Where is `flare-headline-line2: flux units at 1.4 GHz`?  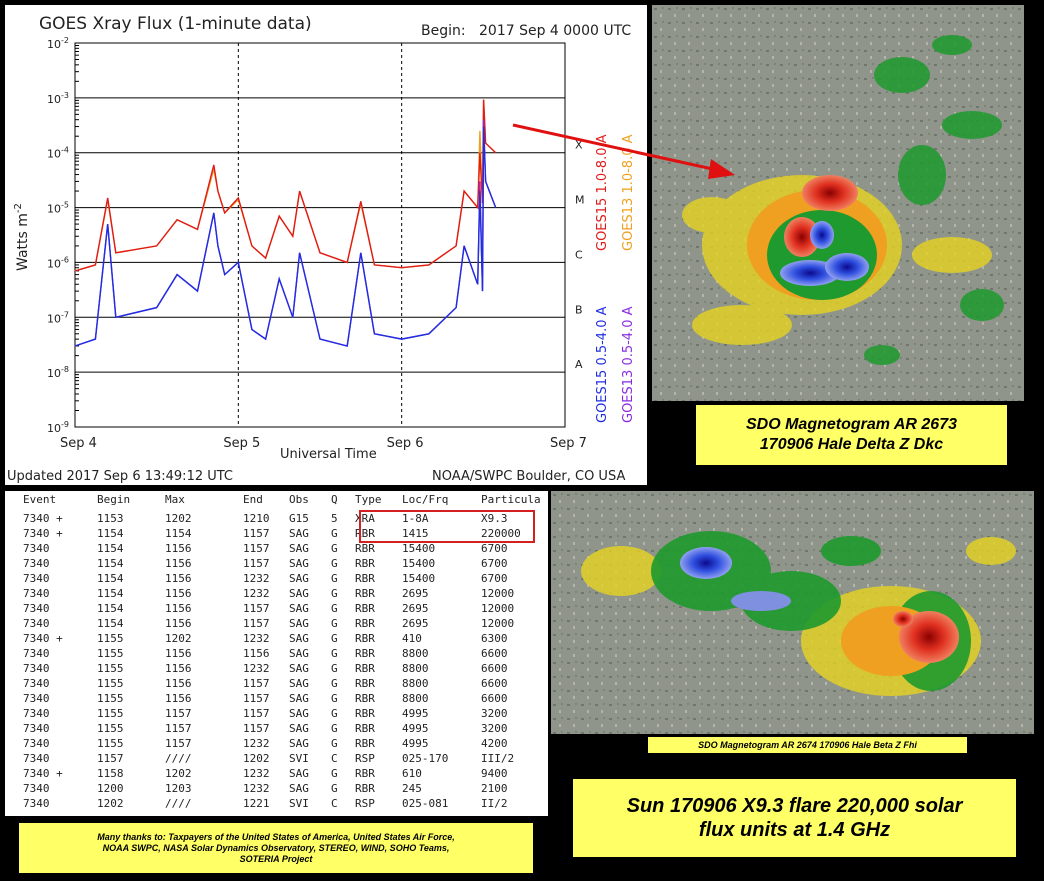
flare-headline-line2: flux units at 1.4 GHz is located at coordinates (794, 830).